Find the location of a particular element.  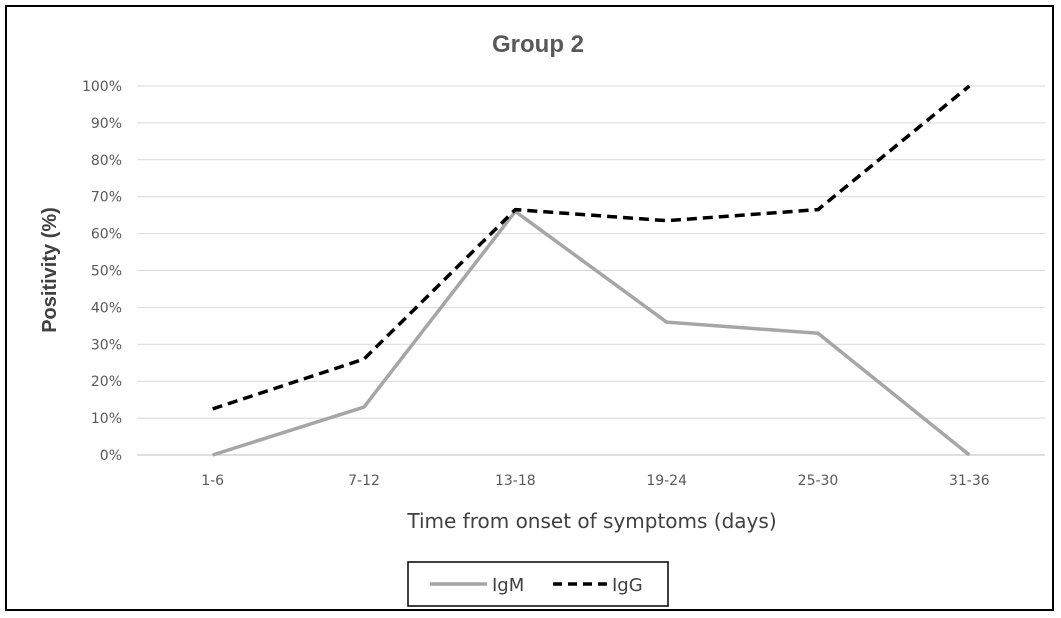

y-tick-label: 70% is located at coordinates (106, 198).